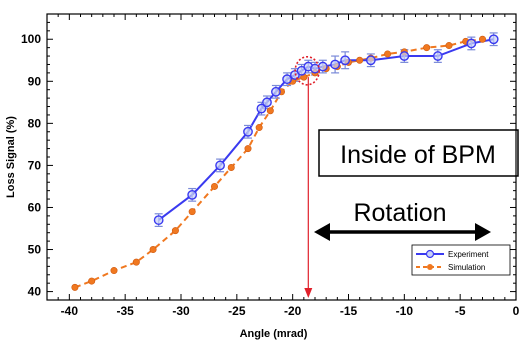  What do you see at coordinates (31, 39) in the screenshot?
I see `y-tick-label: 100` at bounding box center [31, 39].